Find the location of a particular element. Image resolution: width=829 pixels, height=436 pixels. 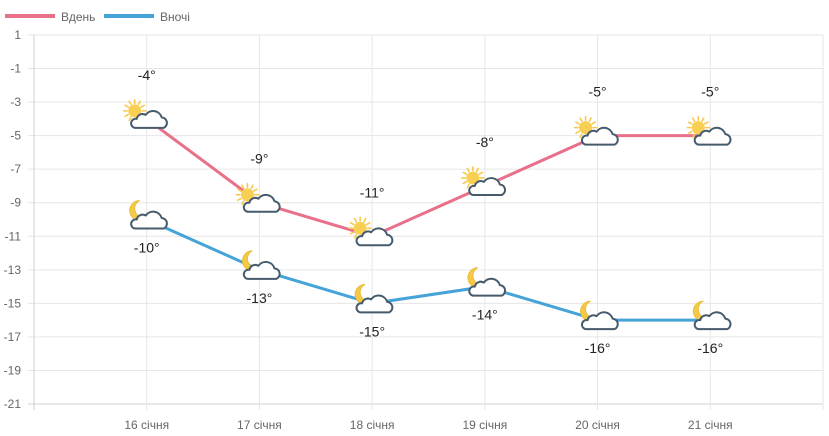

x-tick-label: 17 січня is located at coordinates (259, 425).